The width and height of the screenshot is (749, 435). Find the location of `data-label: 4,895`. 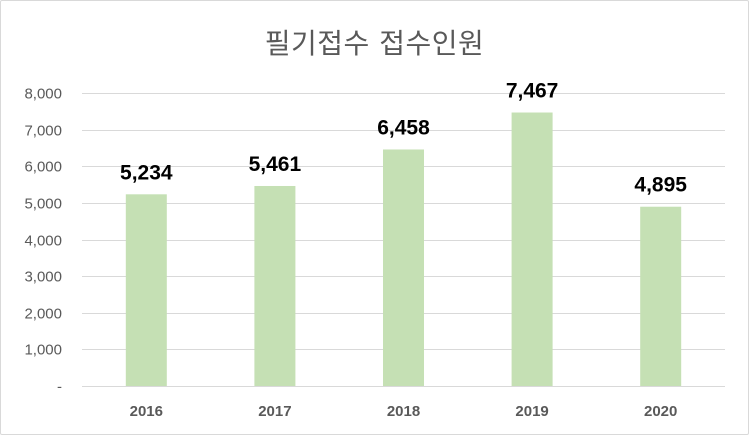

data-label: 4,895 is located at coordinates (660, 185).